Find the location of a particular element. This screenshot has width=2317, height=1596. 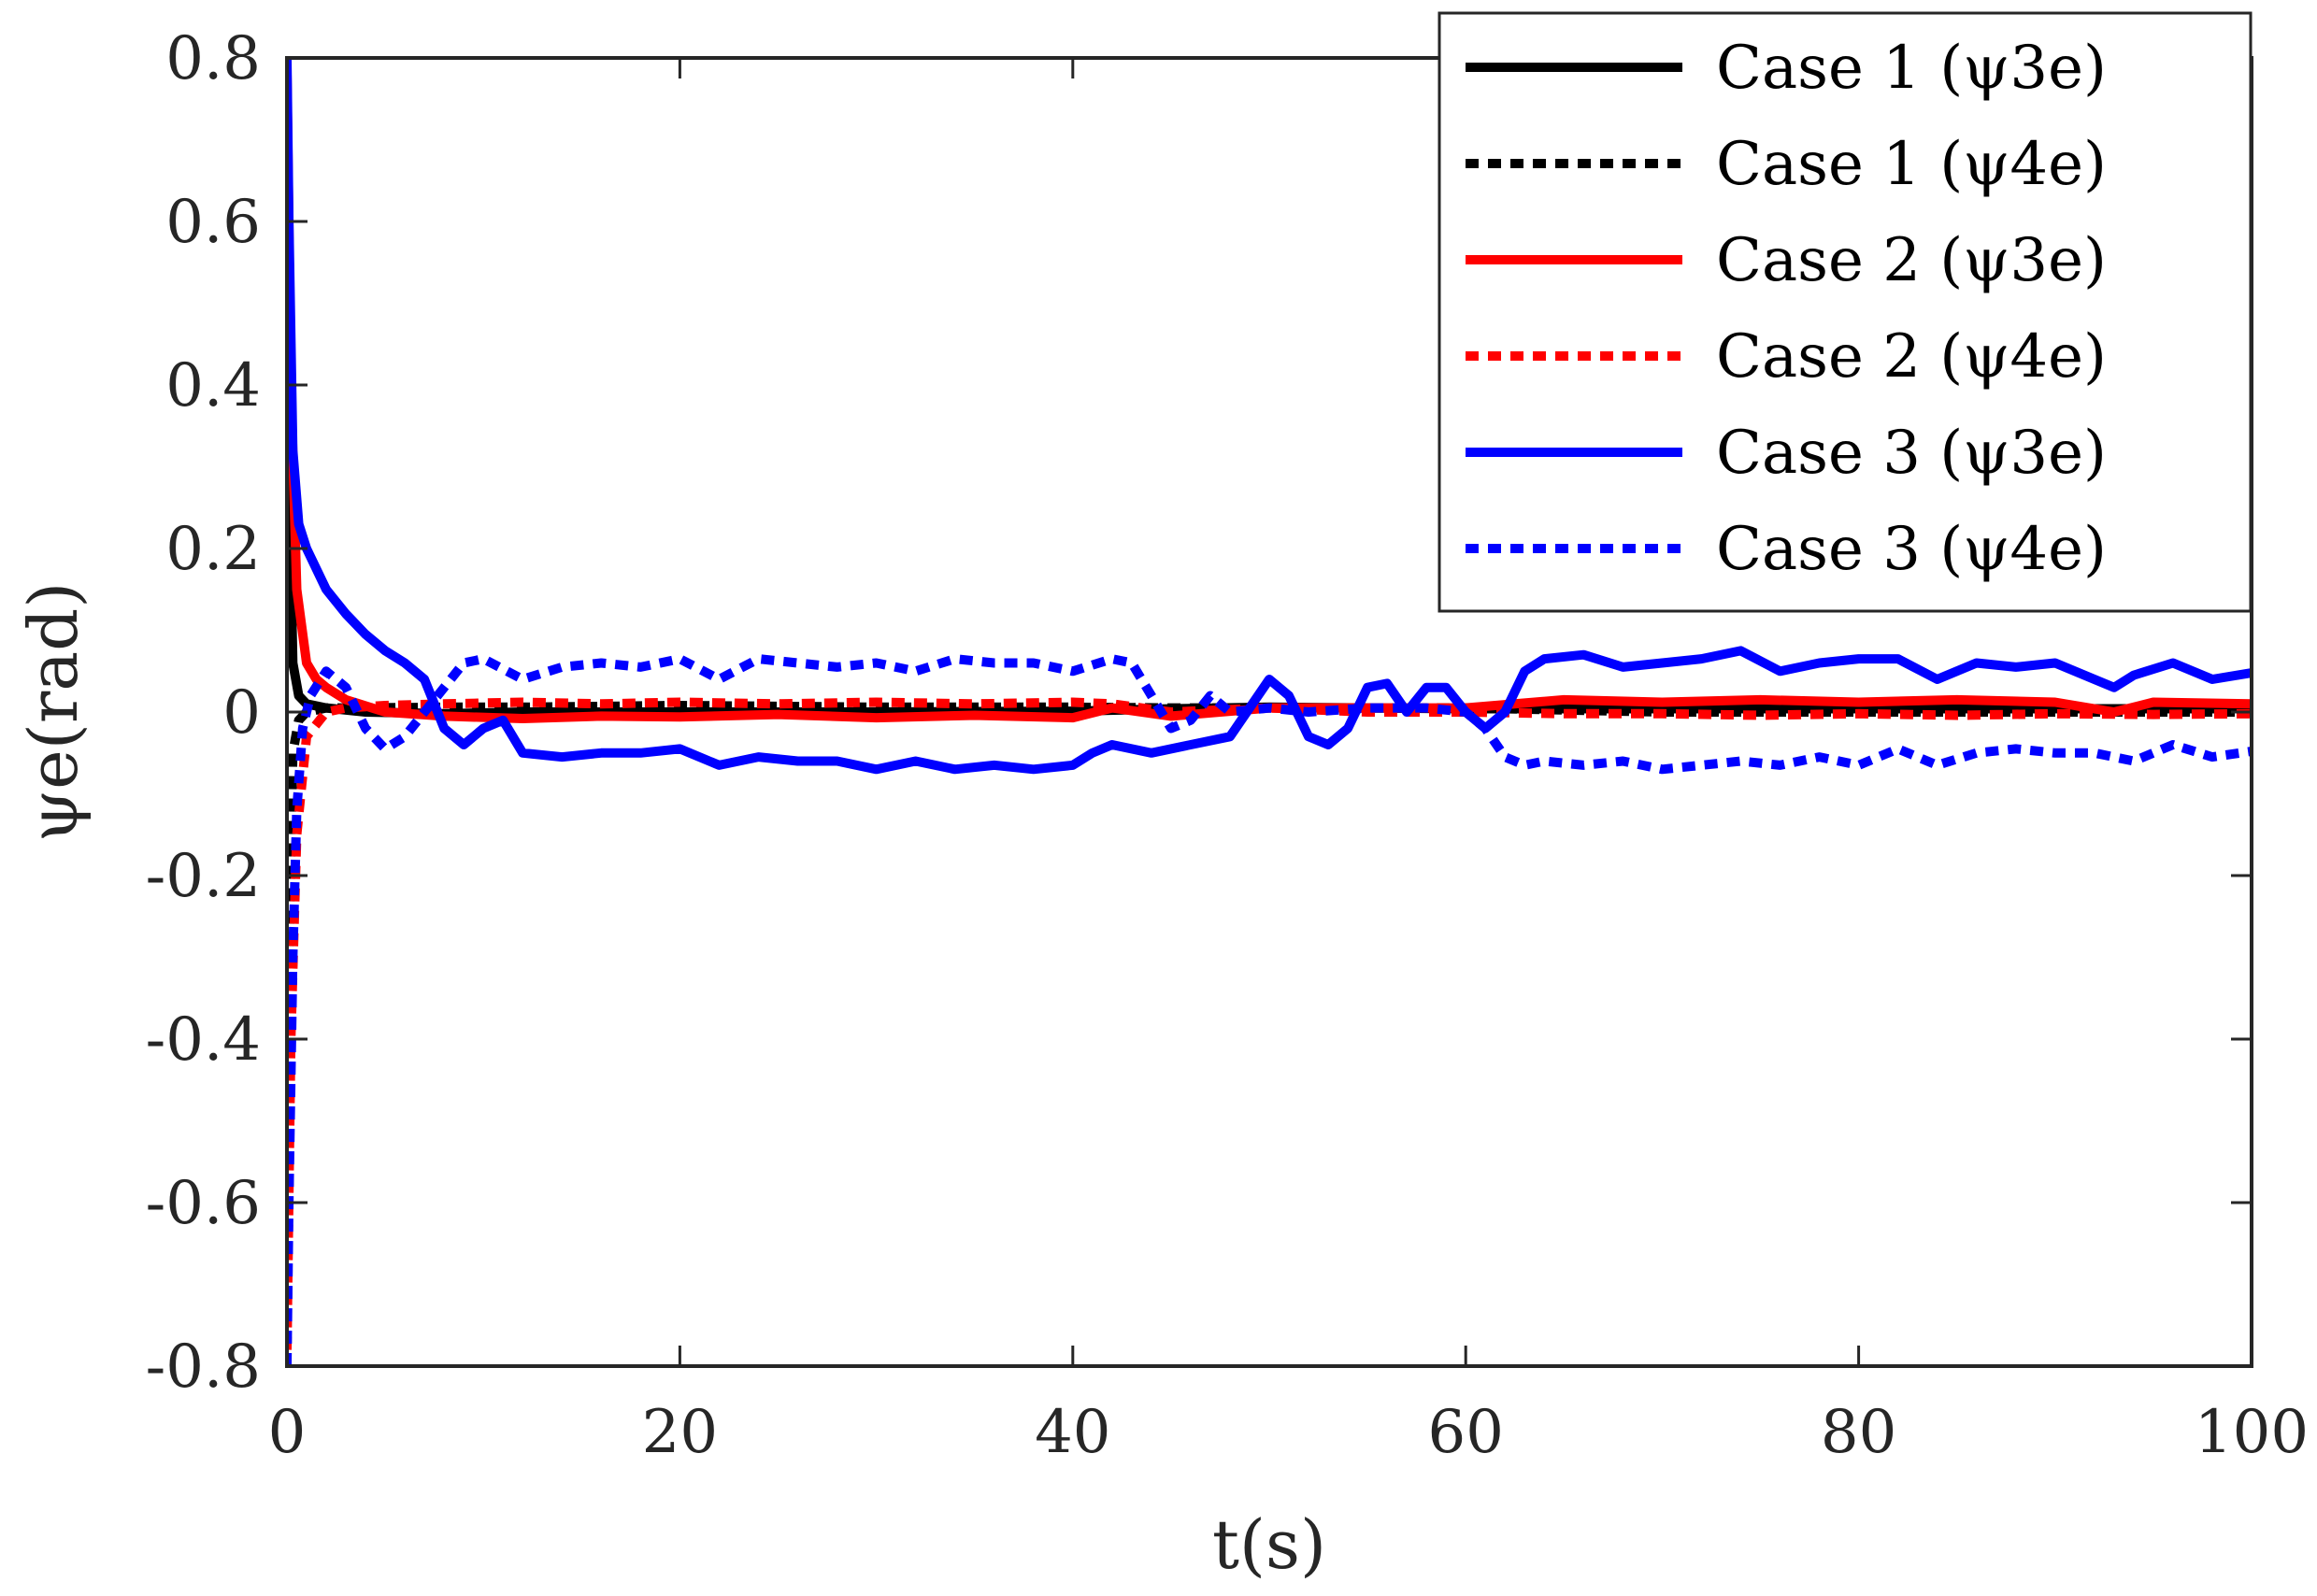

y-tick-label: -0.8 is located at coordinates (203, 1367).